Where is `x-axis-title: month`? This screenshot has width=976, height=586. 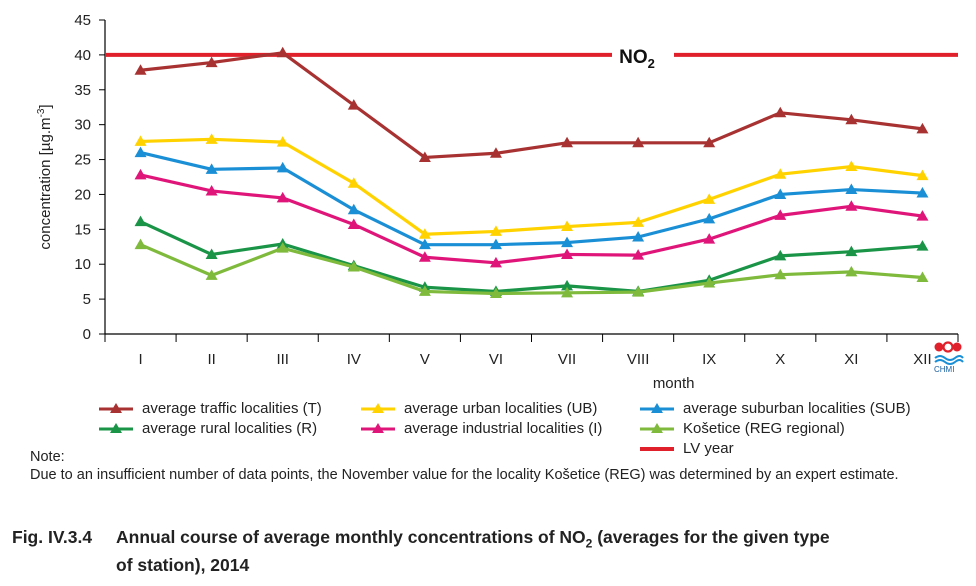
x-axis-title: month is located at coordinates (674, 383).